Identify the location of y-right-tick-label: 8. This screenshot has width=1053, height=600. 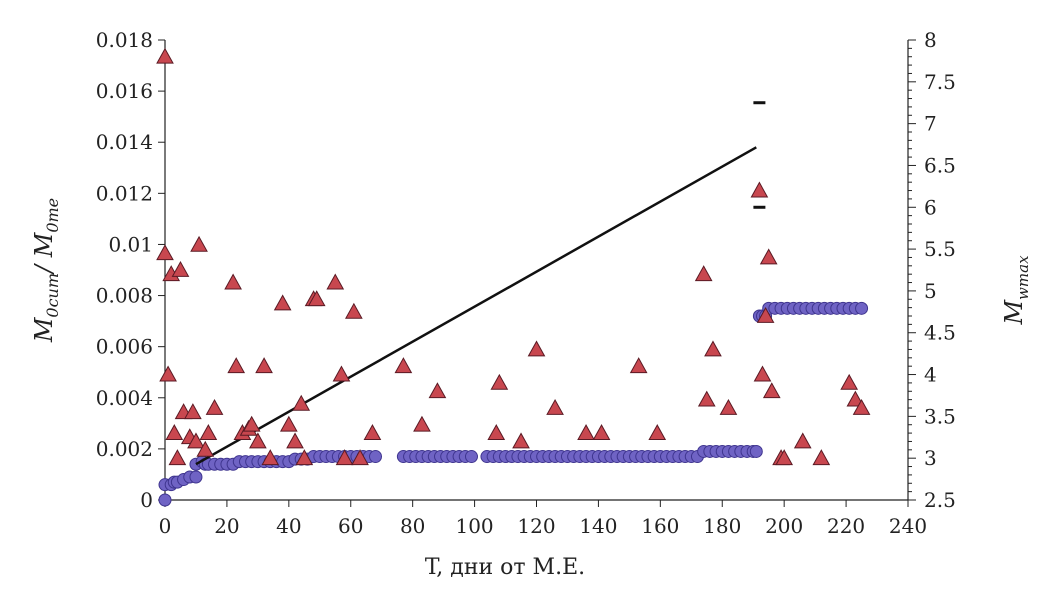
(930, 40).